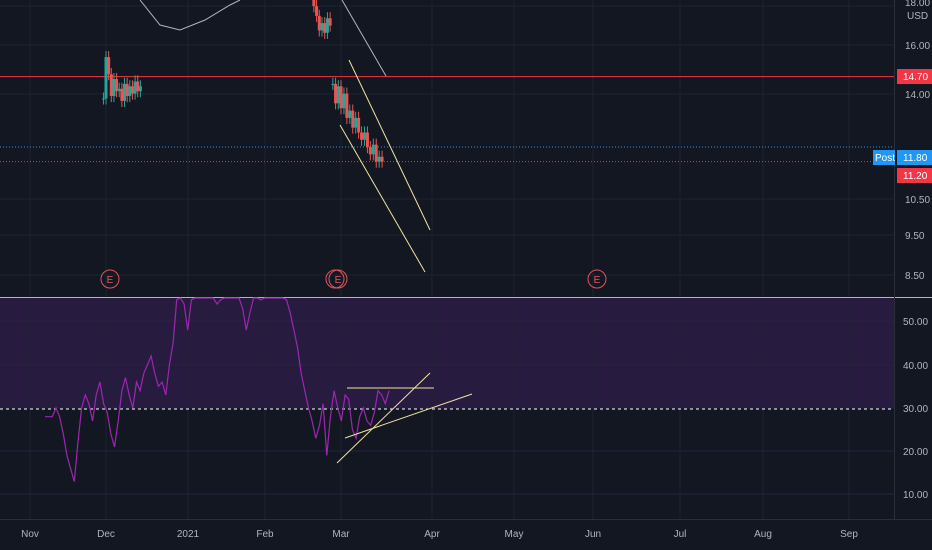  I want to click on time-label-nov: Nov, so click(30, 534).